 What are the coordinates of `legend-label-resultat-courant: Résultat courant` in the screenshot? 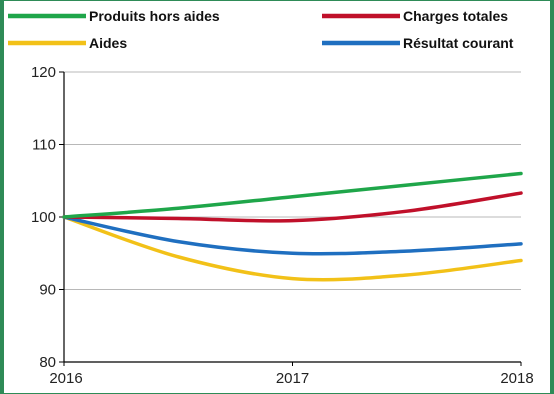 It's located at (458, 43).